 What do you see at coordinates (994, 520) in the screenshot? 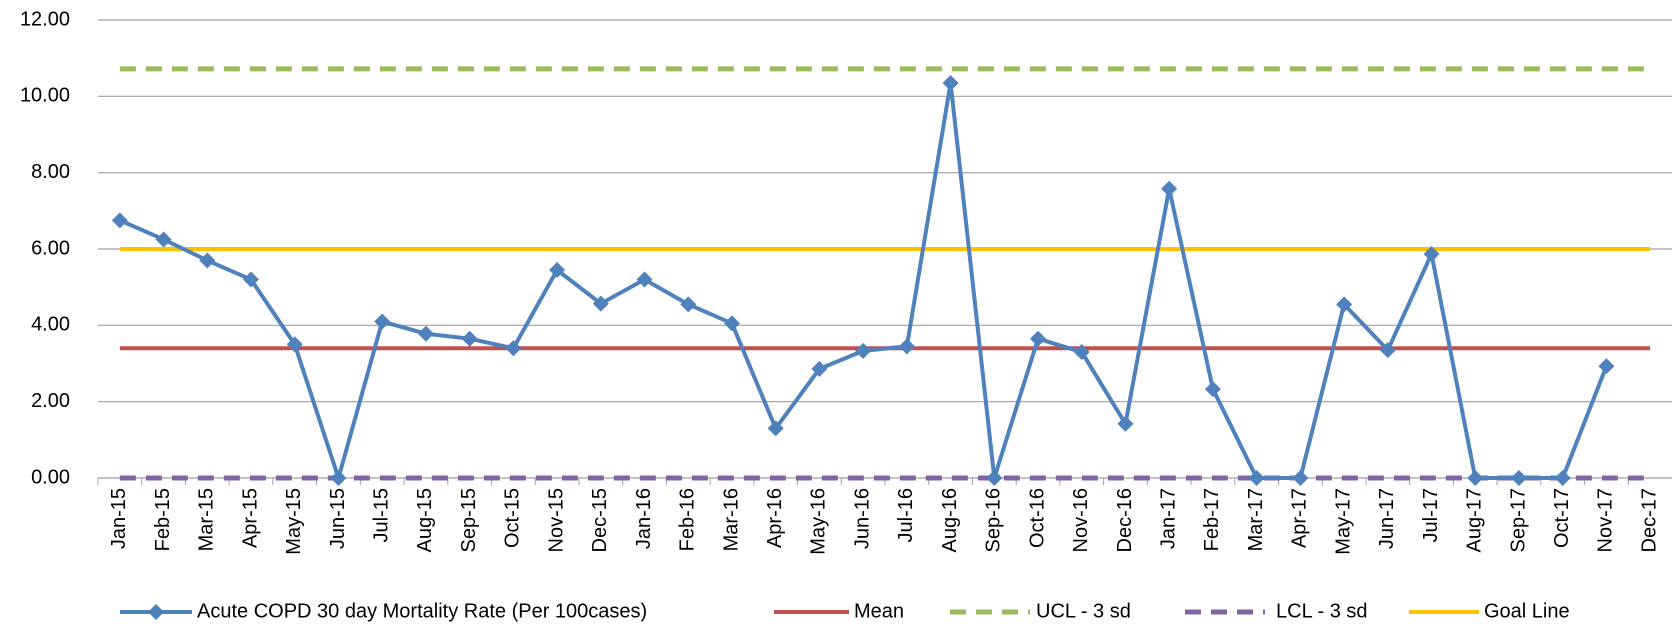
I see `x-tick-label: Sep-16` at bounding box center [994, 520].